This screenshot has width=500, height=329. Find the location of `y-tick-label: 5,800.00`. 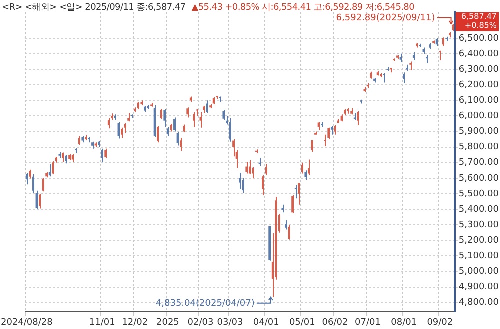

y-tick-label: 5,800.00 is located at coordinates (479, 147).